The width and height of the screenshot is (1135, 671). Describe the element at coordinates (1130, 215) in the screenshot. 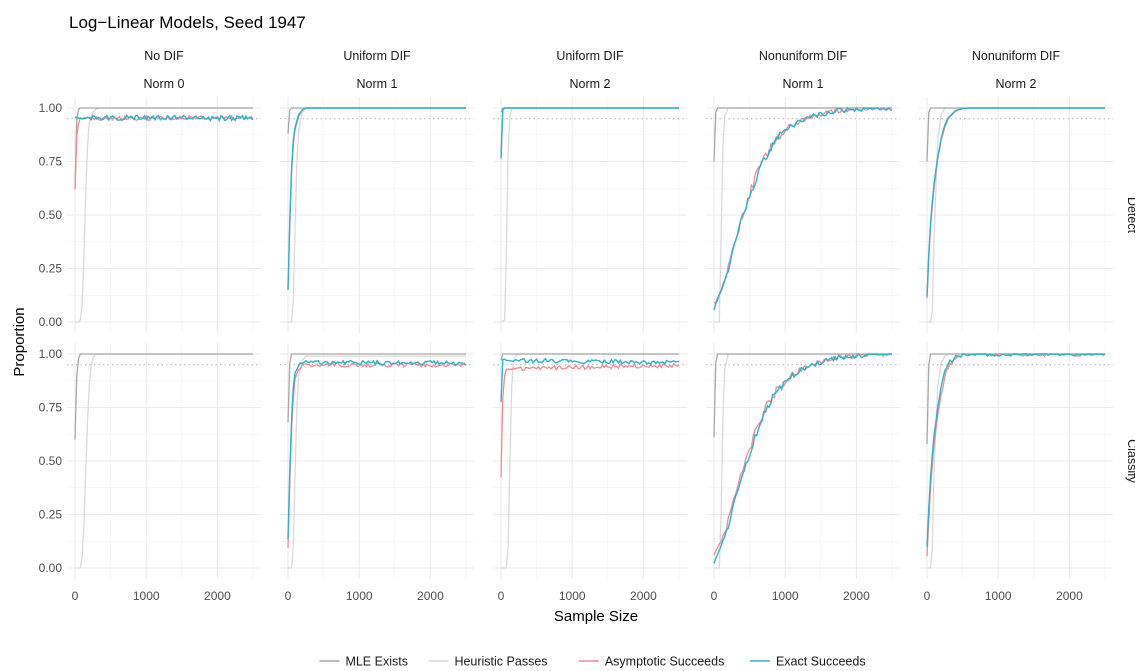

I see `strip-row-detect: Detect` at that location.